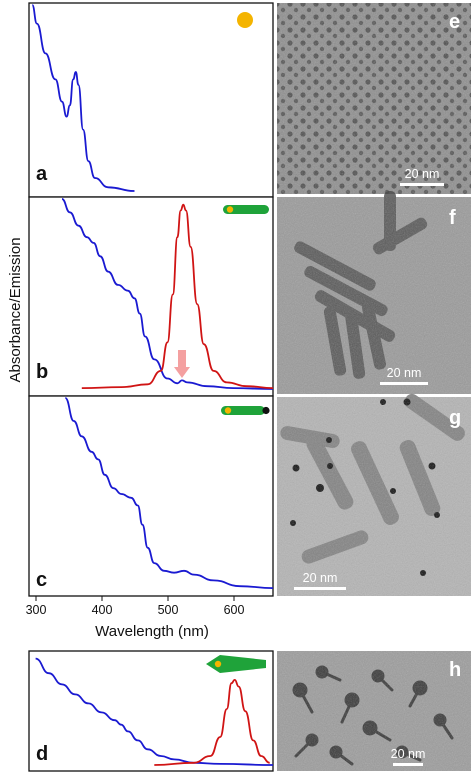 This screenshot has height=776, width=474. What do you see at coordinates (374, 292) in the screenshot?
I see `tem-image-f: f 20 nm` at bounding box center [374, 292].